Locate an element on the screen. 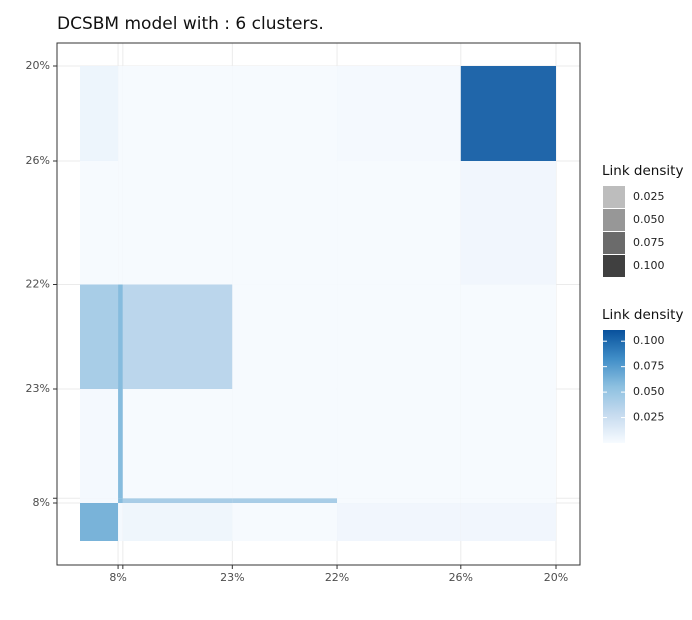 This screenshot has width=692, height=620. y-tick-label: 8% is located at coordinates (41, 502).